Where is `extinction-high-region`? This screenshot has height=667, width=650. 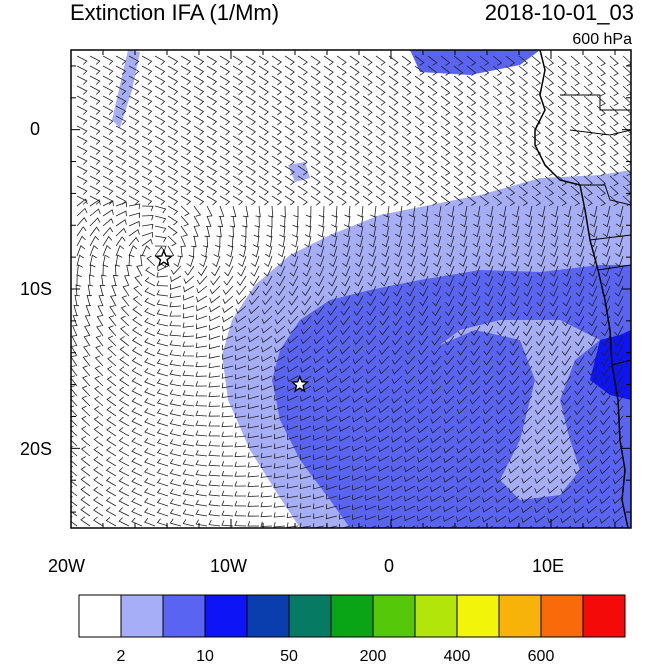
extinction-high-region is located at coordinates (610, 365).